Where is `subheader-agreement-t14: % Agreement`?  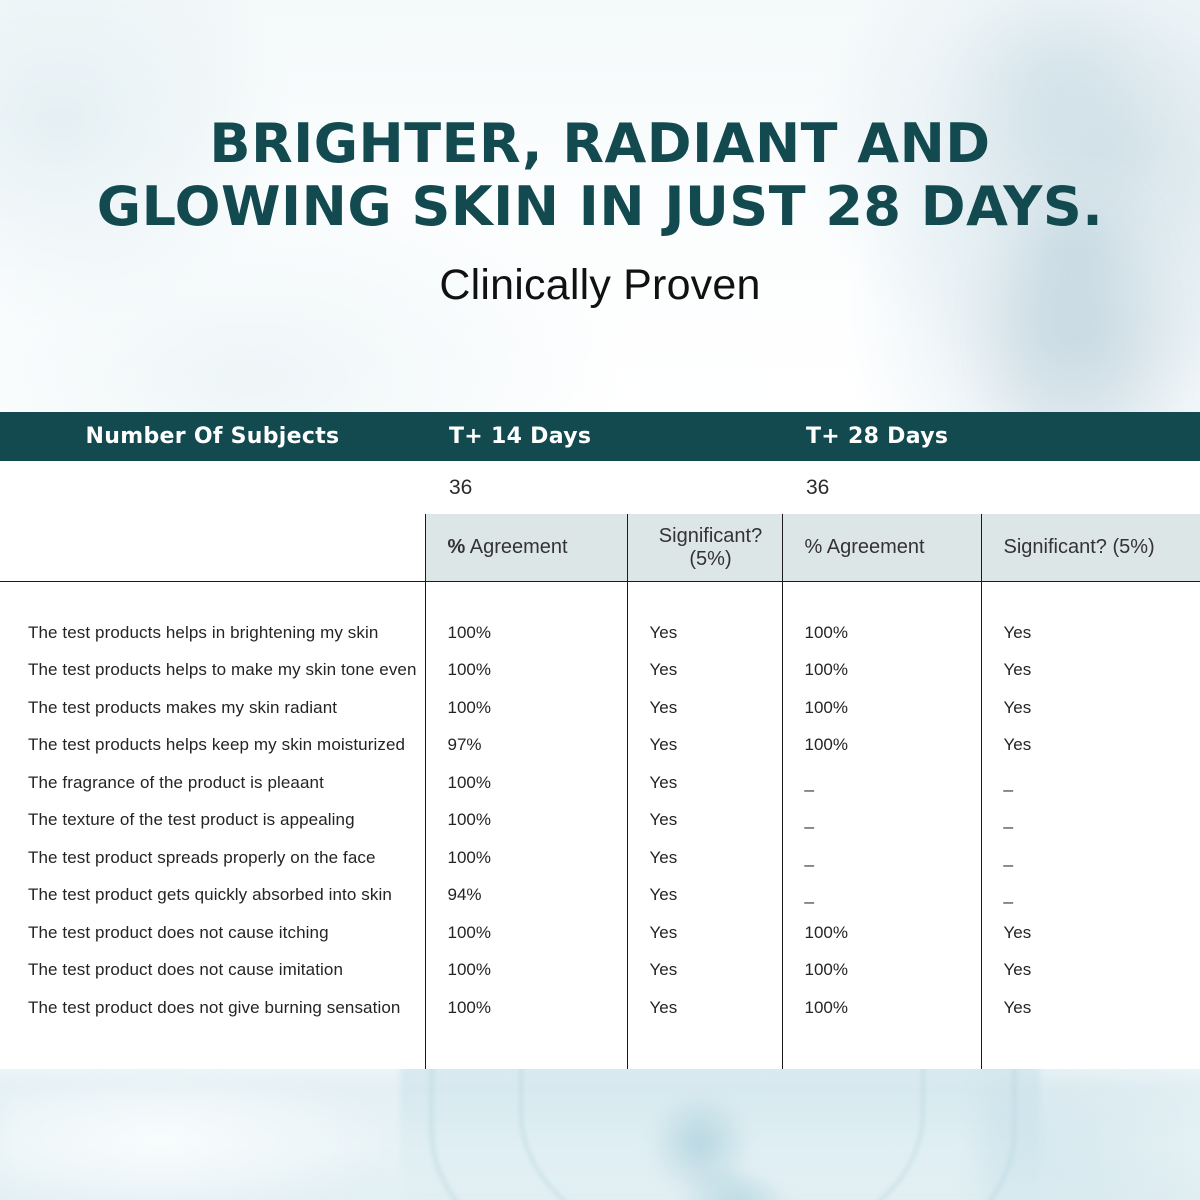 subheader-agreement-t14: % Agreement is located at coordinates (526, 548).